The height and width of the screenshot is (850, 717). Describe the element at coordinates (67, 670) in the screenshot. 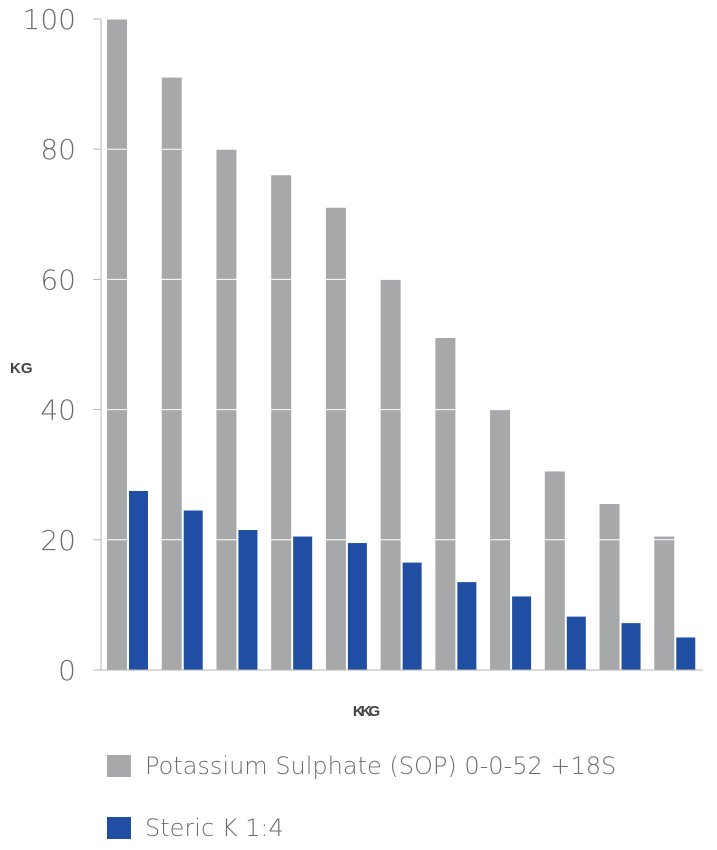

I see `y-tick-label: 0` at that location.